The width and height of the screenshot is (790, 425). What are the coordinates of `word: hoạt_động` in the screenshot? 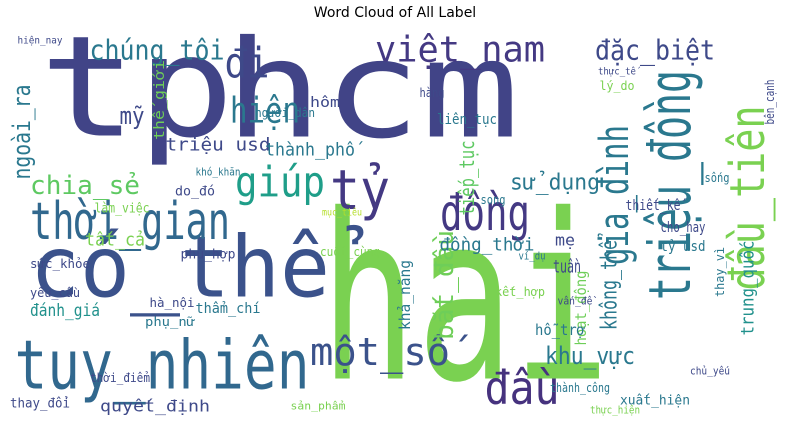 It's located at (581, 308).